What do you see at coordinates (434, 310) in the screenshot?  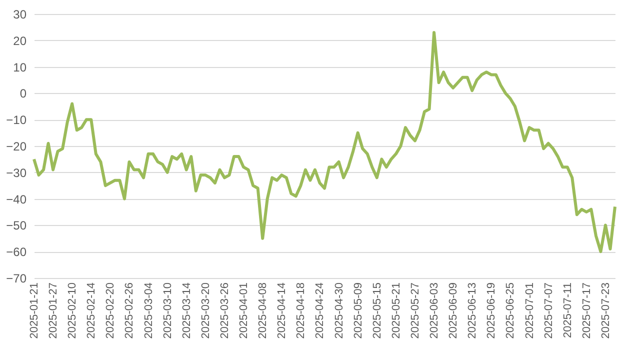 I see `x-tick-label: 2025-06-03` at bounding box center [434, 310].